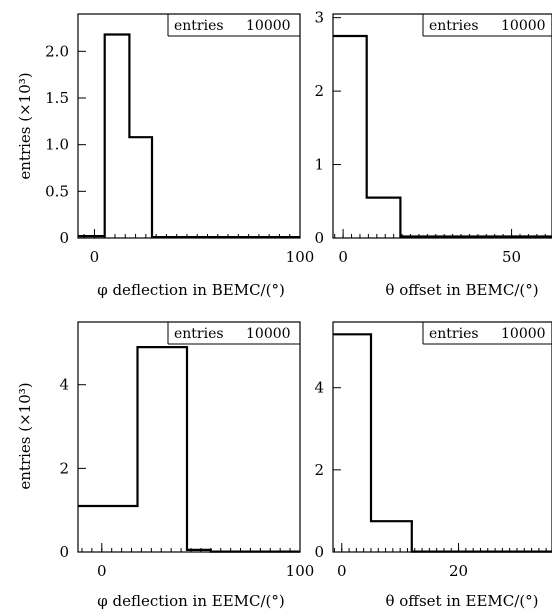  Describe the element at coordinates (191, 601) in the screenshot. I see `x-axis-title: φ deflection in EEMC/(°)` at that location.